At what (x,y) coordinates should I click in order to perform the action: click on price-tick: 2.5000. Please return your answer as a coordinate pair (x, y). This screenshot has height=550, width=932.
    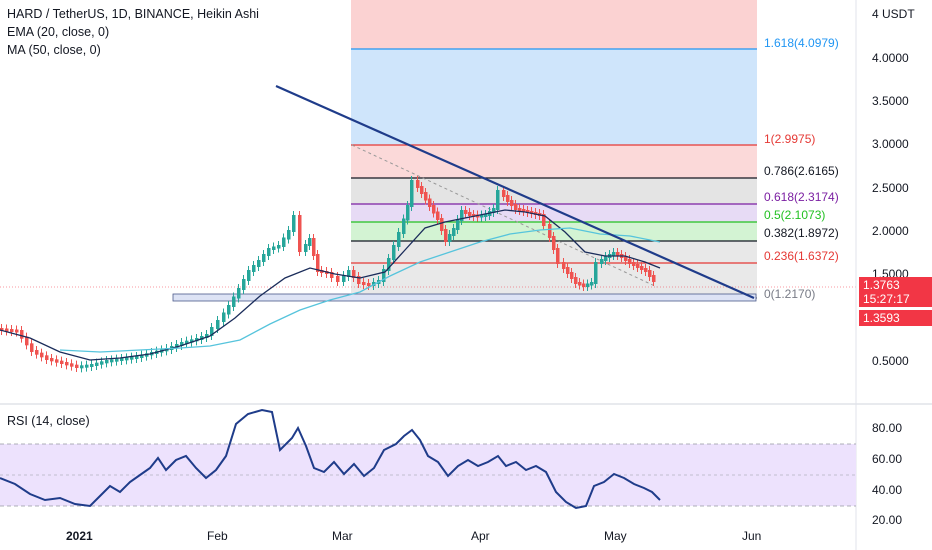
    Looking at the image, I should click on (890, 188).